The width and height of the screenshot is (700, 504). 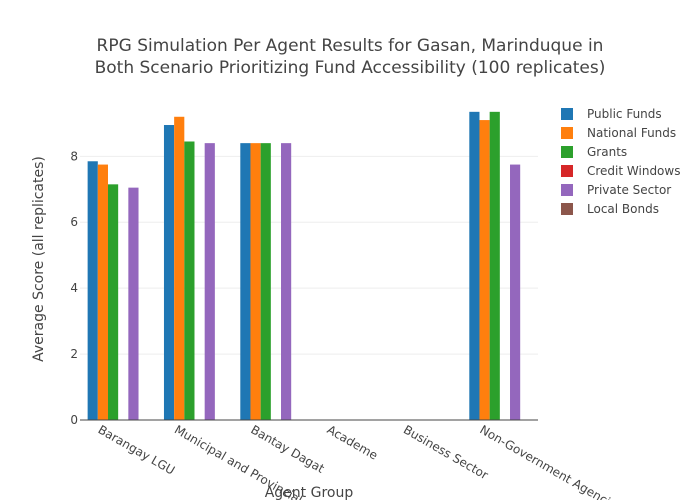 What do you see at coordinates (631, 133) in the screenshot?
I see `legend-label: National Funds` at bounding box center [631, 133].